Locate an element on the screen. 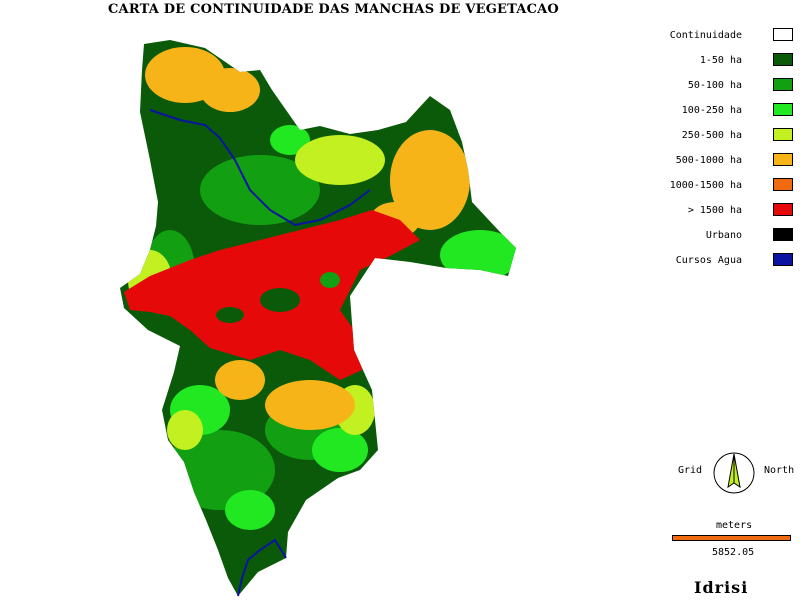 This screenshot has height=600, width=800. legend-label: > 1500 ha is located at coordinates (714, 210).